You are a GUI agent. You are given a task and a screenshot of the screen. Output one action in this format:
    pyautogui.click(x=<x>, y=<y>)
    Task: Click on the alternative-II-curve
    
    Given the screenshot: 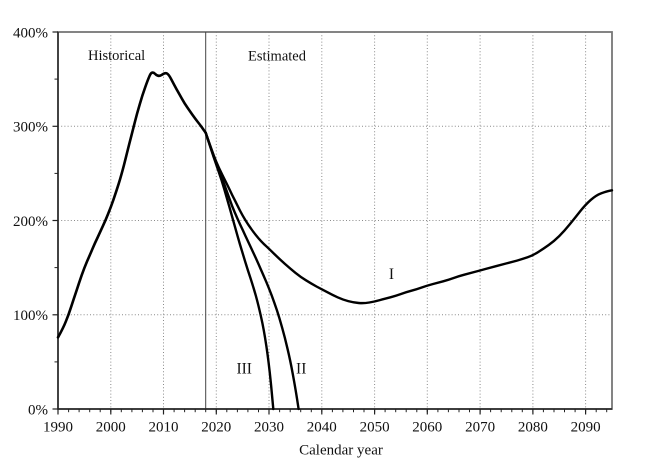 What is the action you would take?
    pyautogui.click(x=252, y=271)
    